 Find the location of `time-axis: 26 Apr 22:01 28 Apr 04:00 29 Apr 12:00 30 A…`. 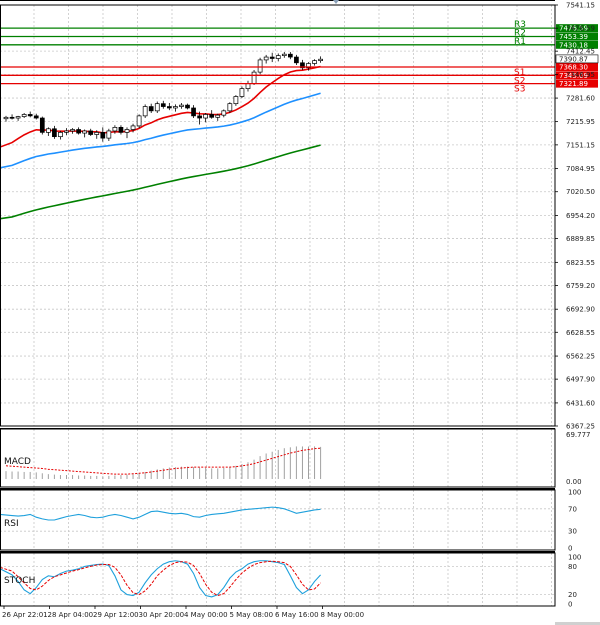

time-axis: 26 Apr 22:01 28 Apr 04:00 29 Apr 12:00 30 A… is located at coordinates (183, 612).